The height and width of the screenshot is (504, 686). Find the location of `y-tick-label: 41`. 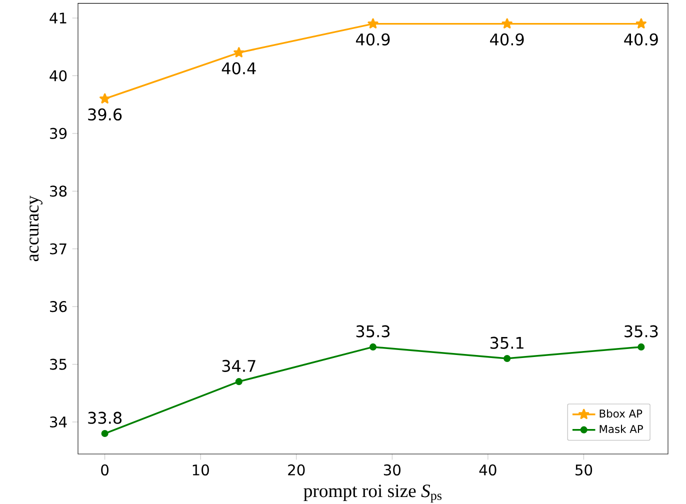

y-tick-label: 41 is located at coordinates (58, 18).